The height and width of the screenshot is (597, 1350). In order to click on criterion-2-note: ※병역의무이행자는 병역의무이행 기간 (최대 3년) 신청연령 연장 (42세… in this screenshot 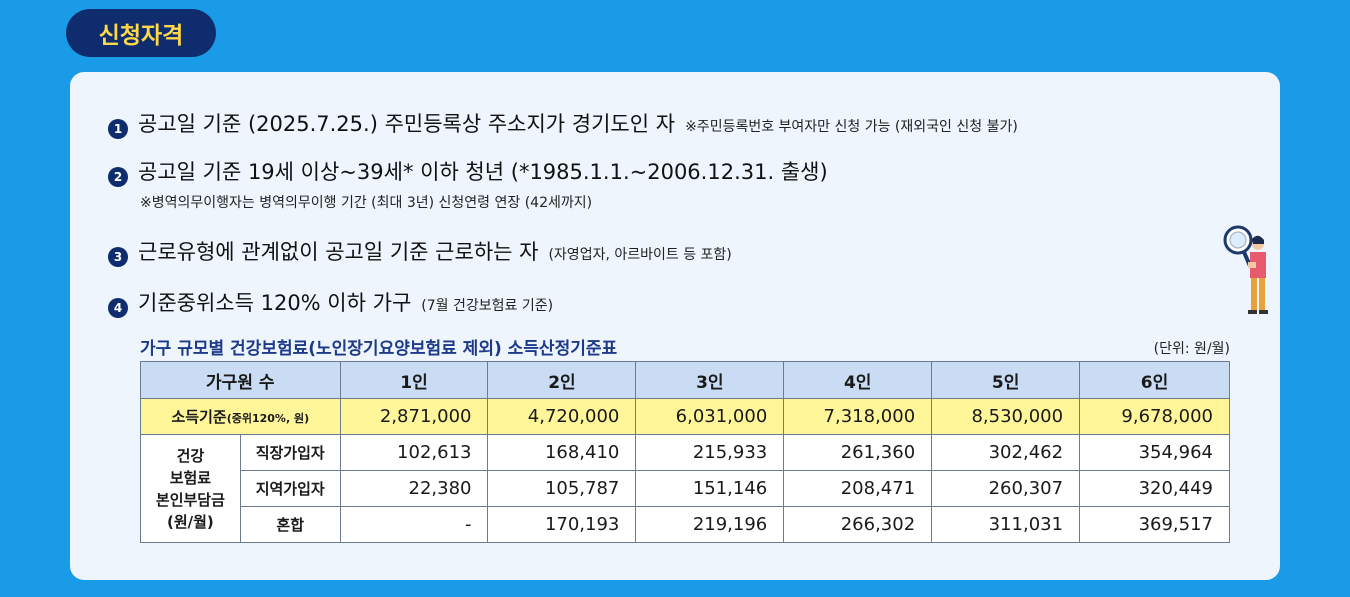, I will do `click(366, 203)`.